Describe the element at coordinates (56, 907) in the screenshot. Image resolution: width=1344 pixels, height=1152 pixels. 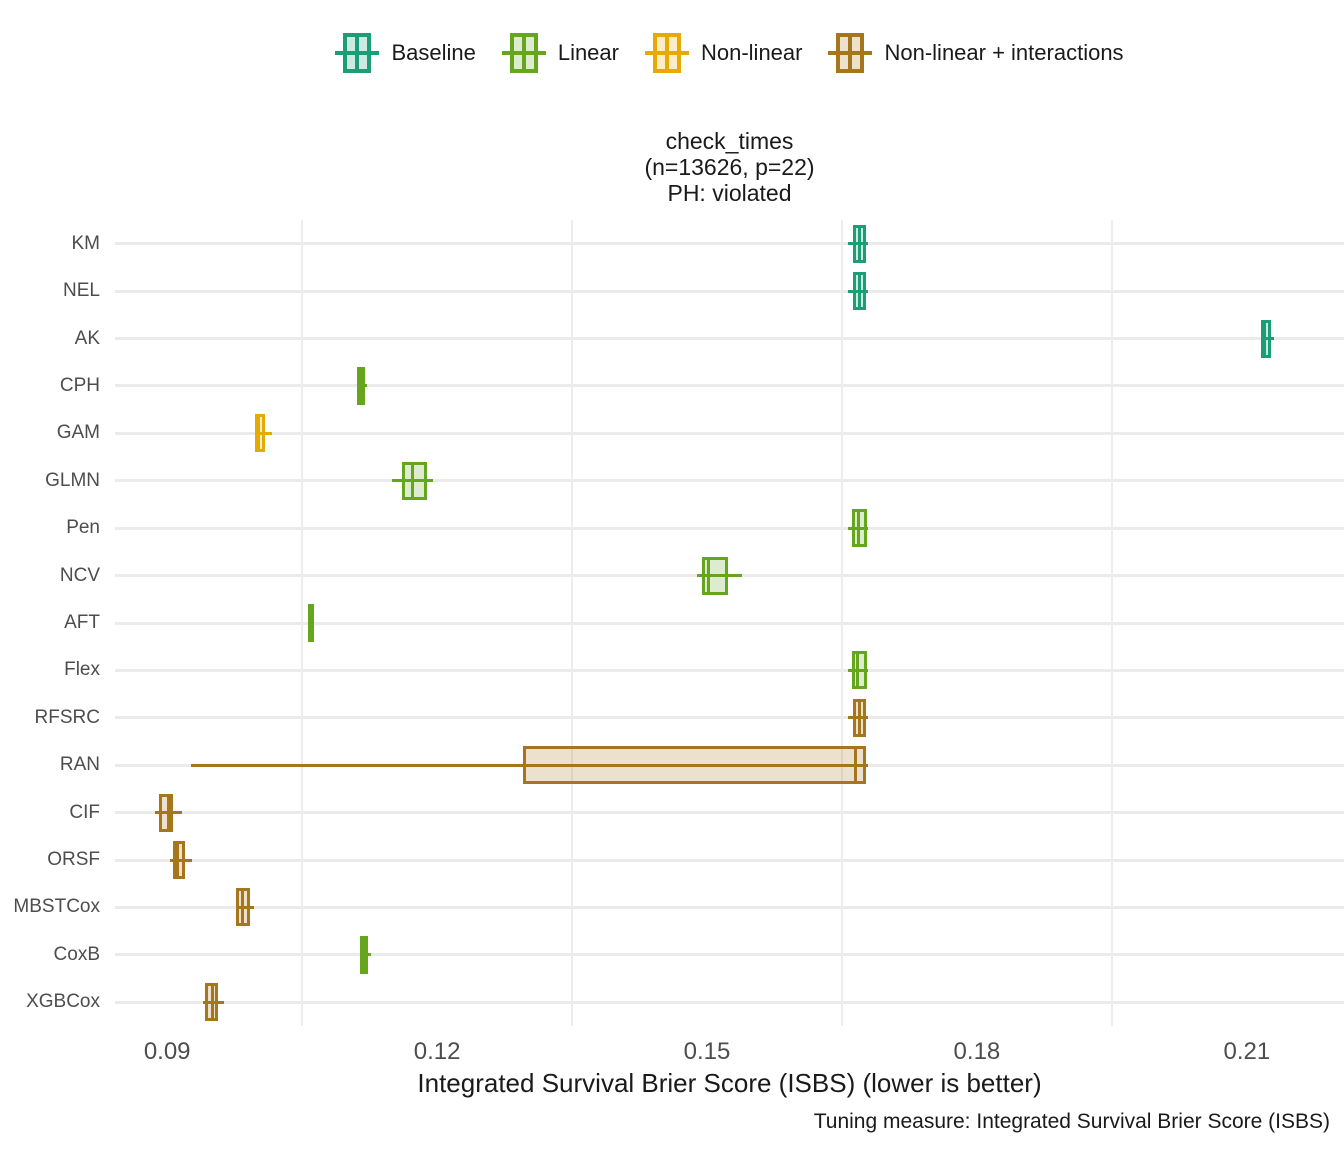
I see `y-axis-label-mbstcox: MBSTCox` at that location.